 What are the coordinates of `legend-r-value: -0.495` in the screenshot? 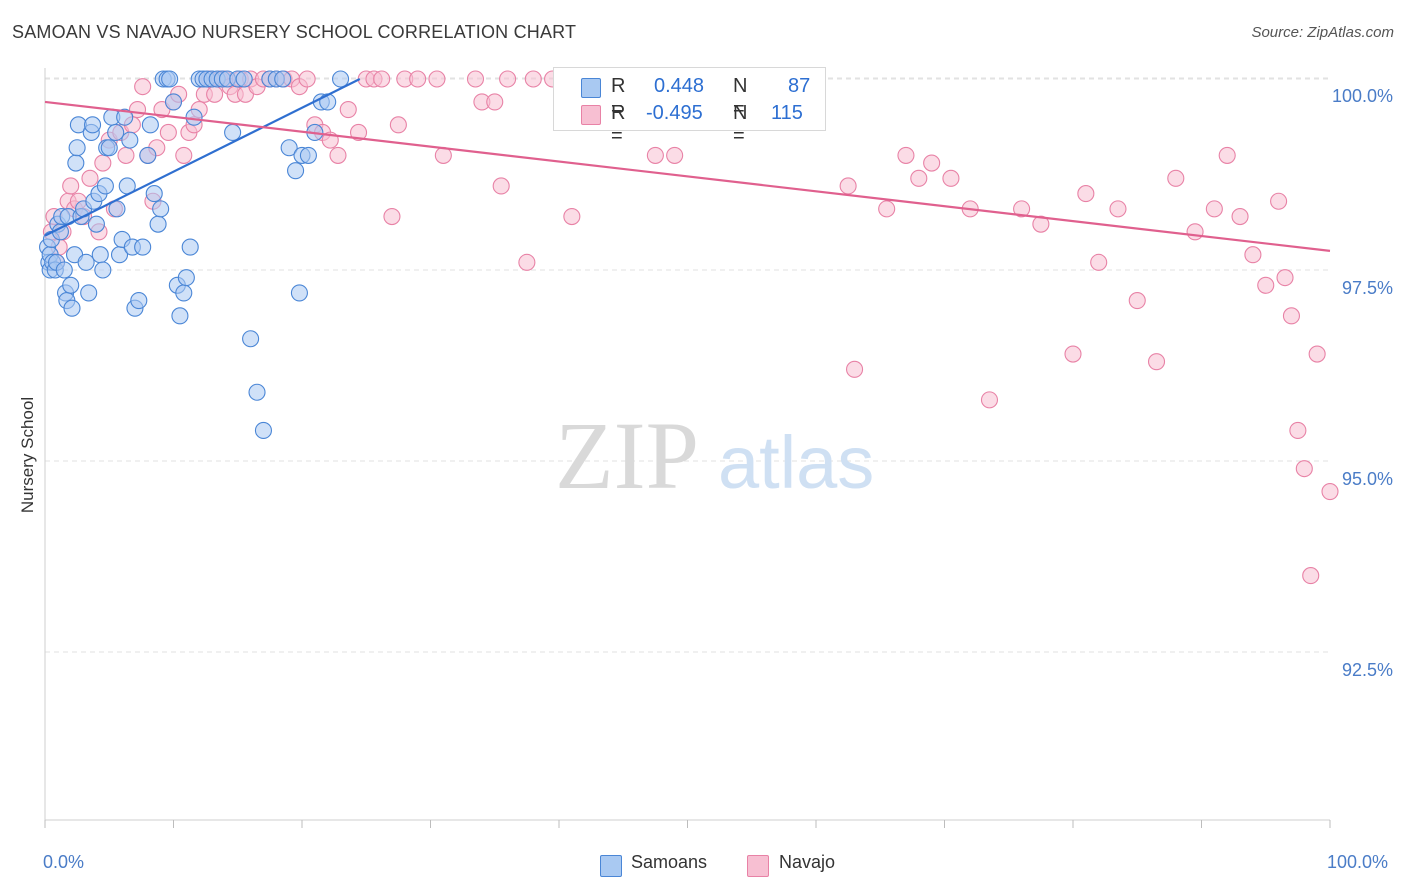 It's located at (674, 113).